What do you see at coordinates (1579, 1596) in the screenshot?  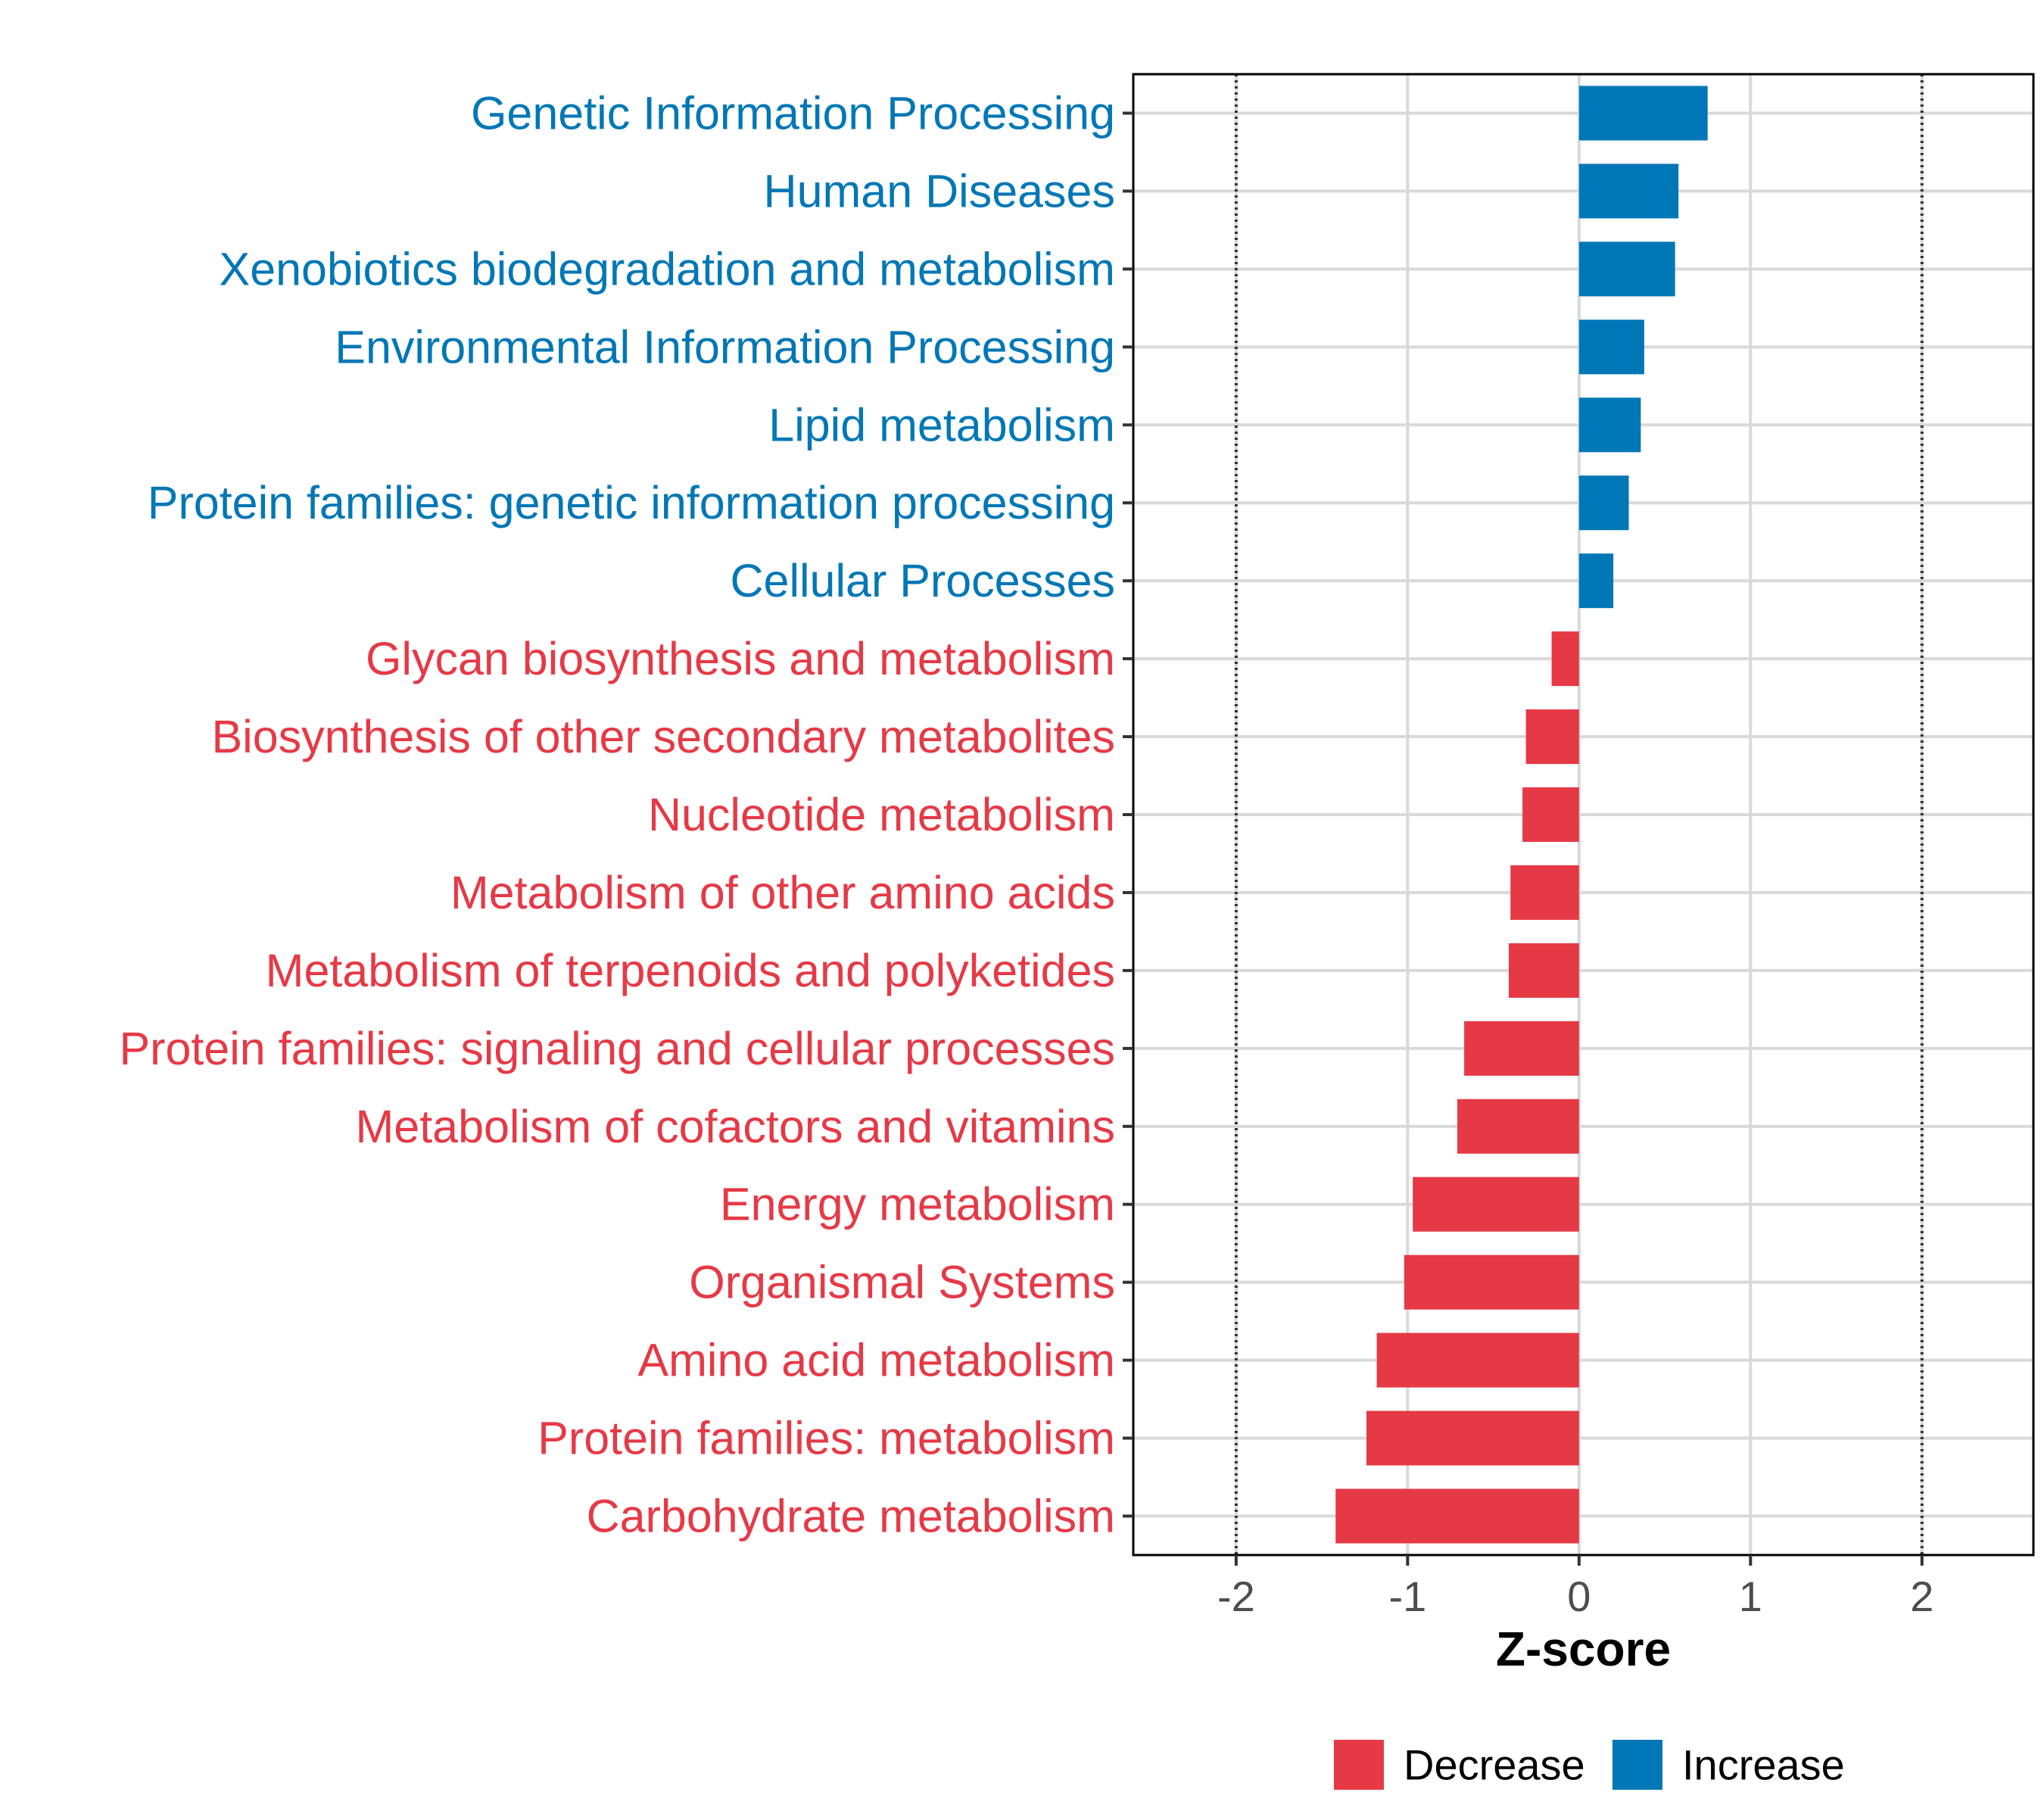 I see `x-tick-label: 0` at bounding box center [1579, 1596].